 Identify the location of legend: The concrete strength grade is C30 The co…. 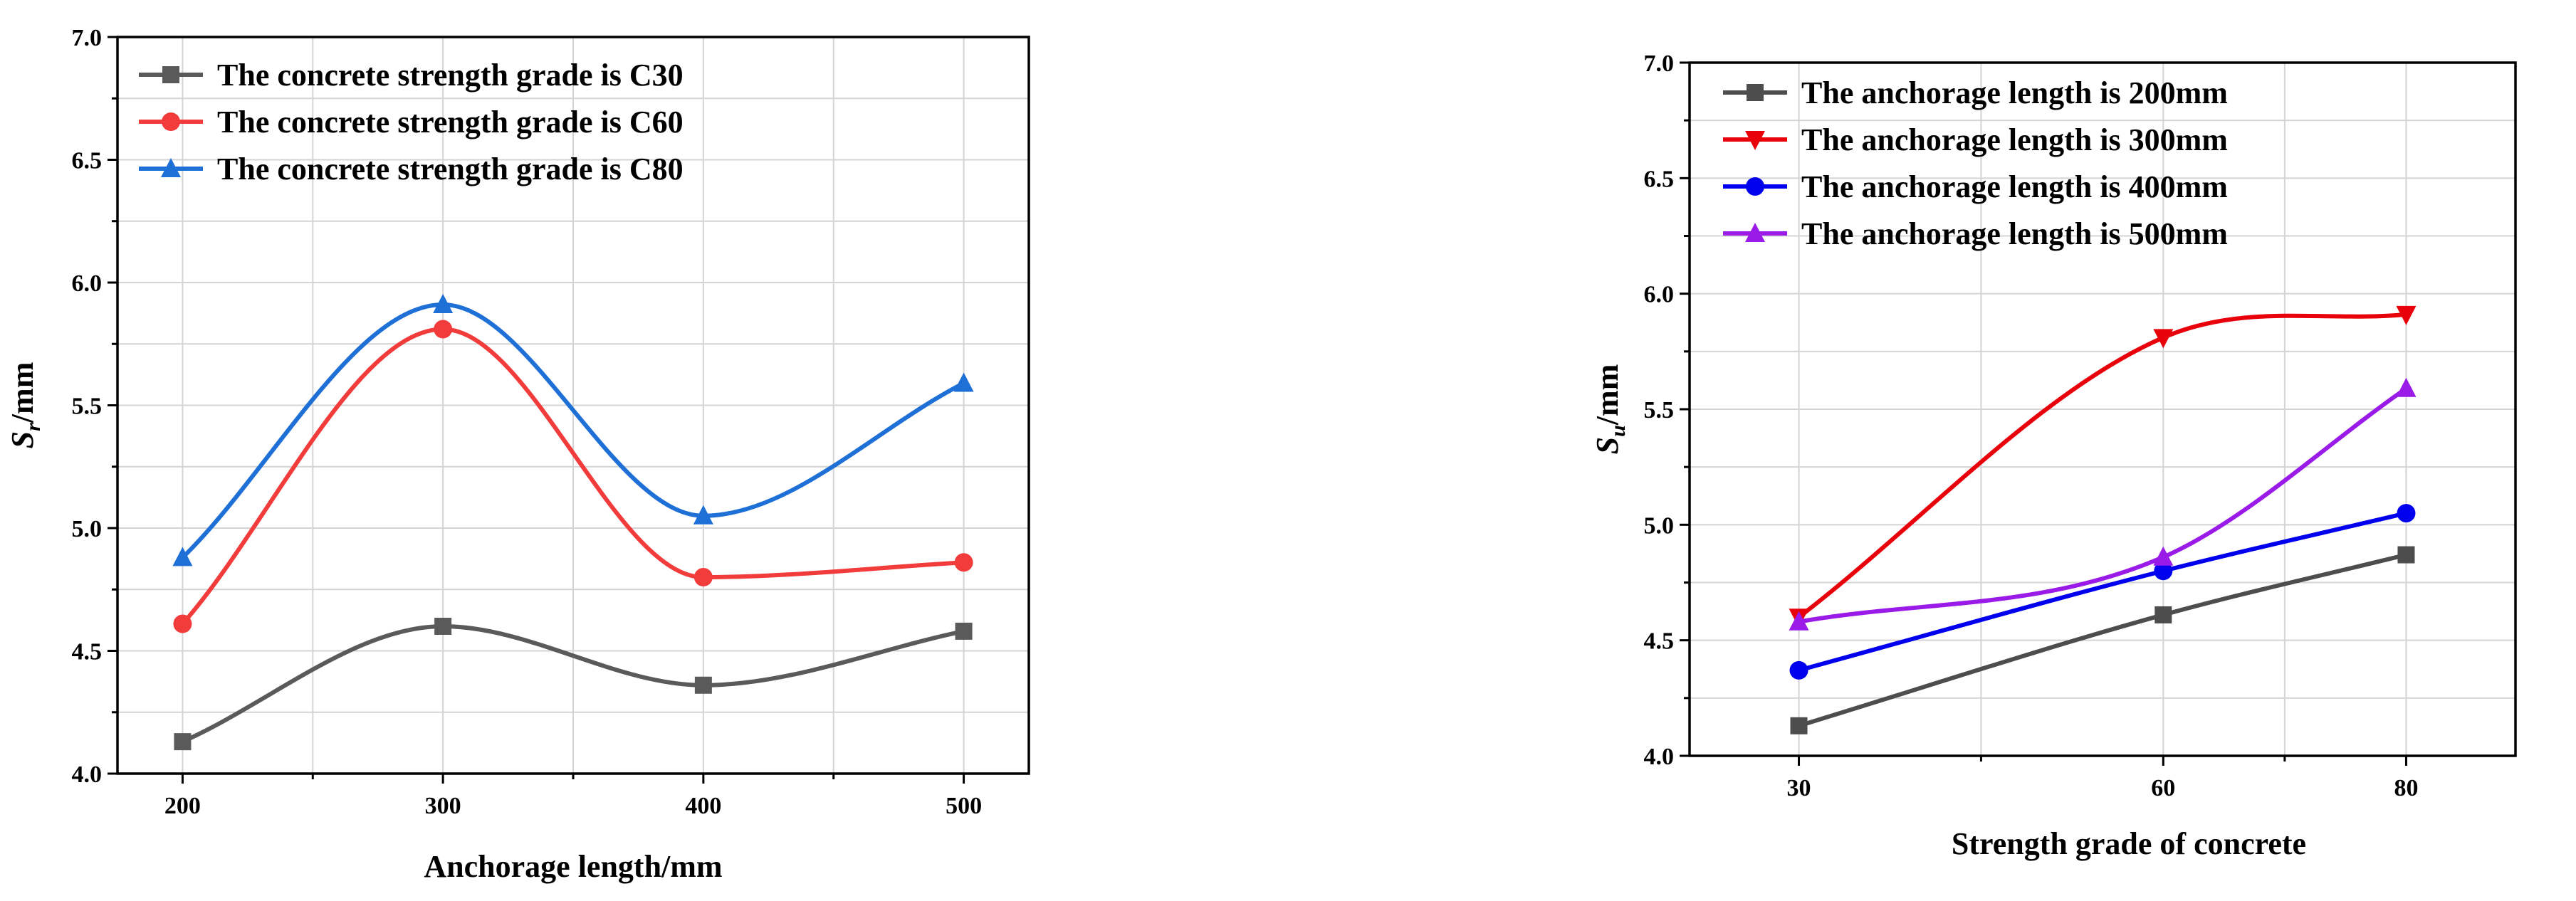
(411, 122).